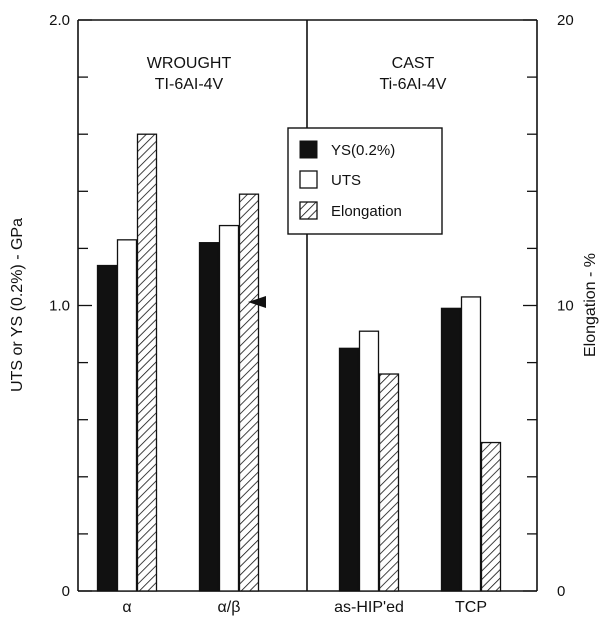 The image size is (609, 619). What do you see at coordinates (257, 302) in the screenshot?
I see `annotation-arrow` at bounding box center [257, 302].